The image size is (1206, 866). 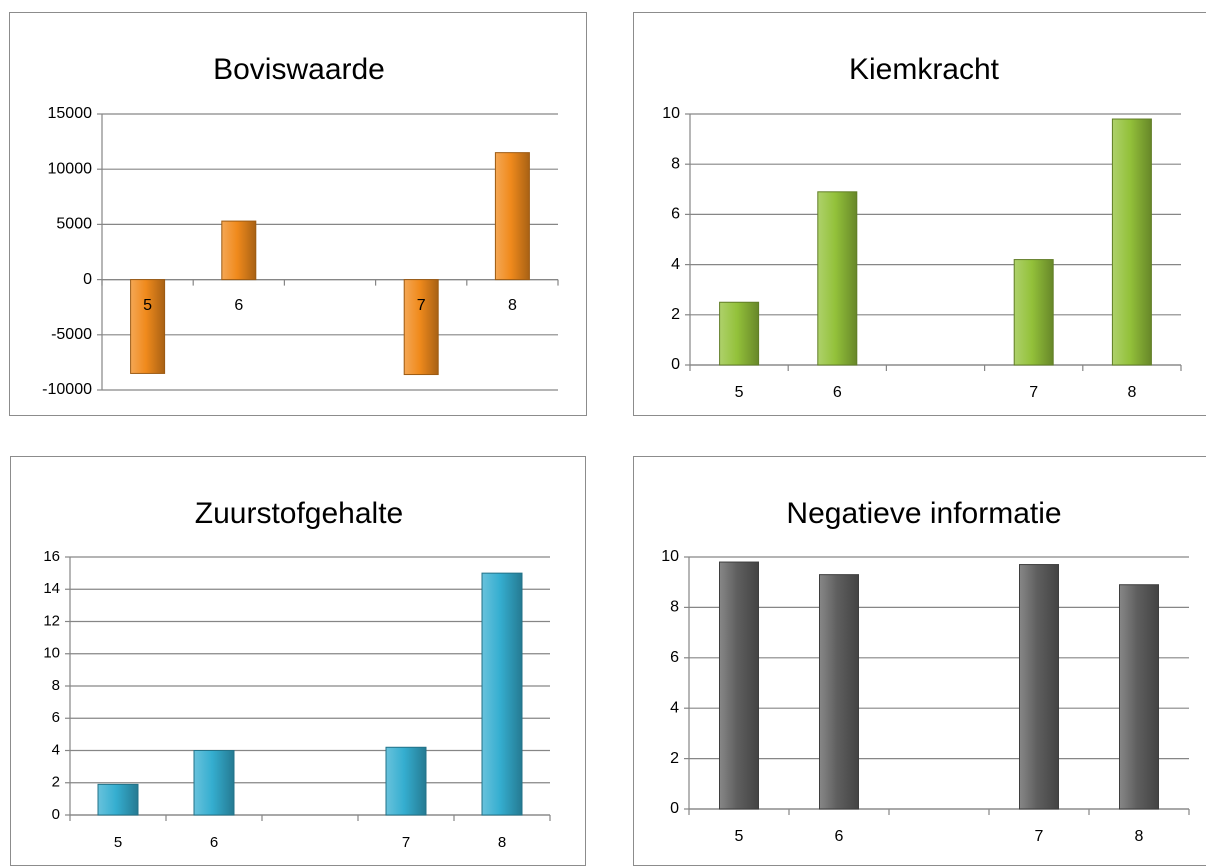 I want to click on chart-title: Kiemkracht, so click(x=924, y=69).